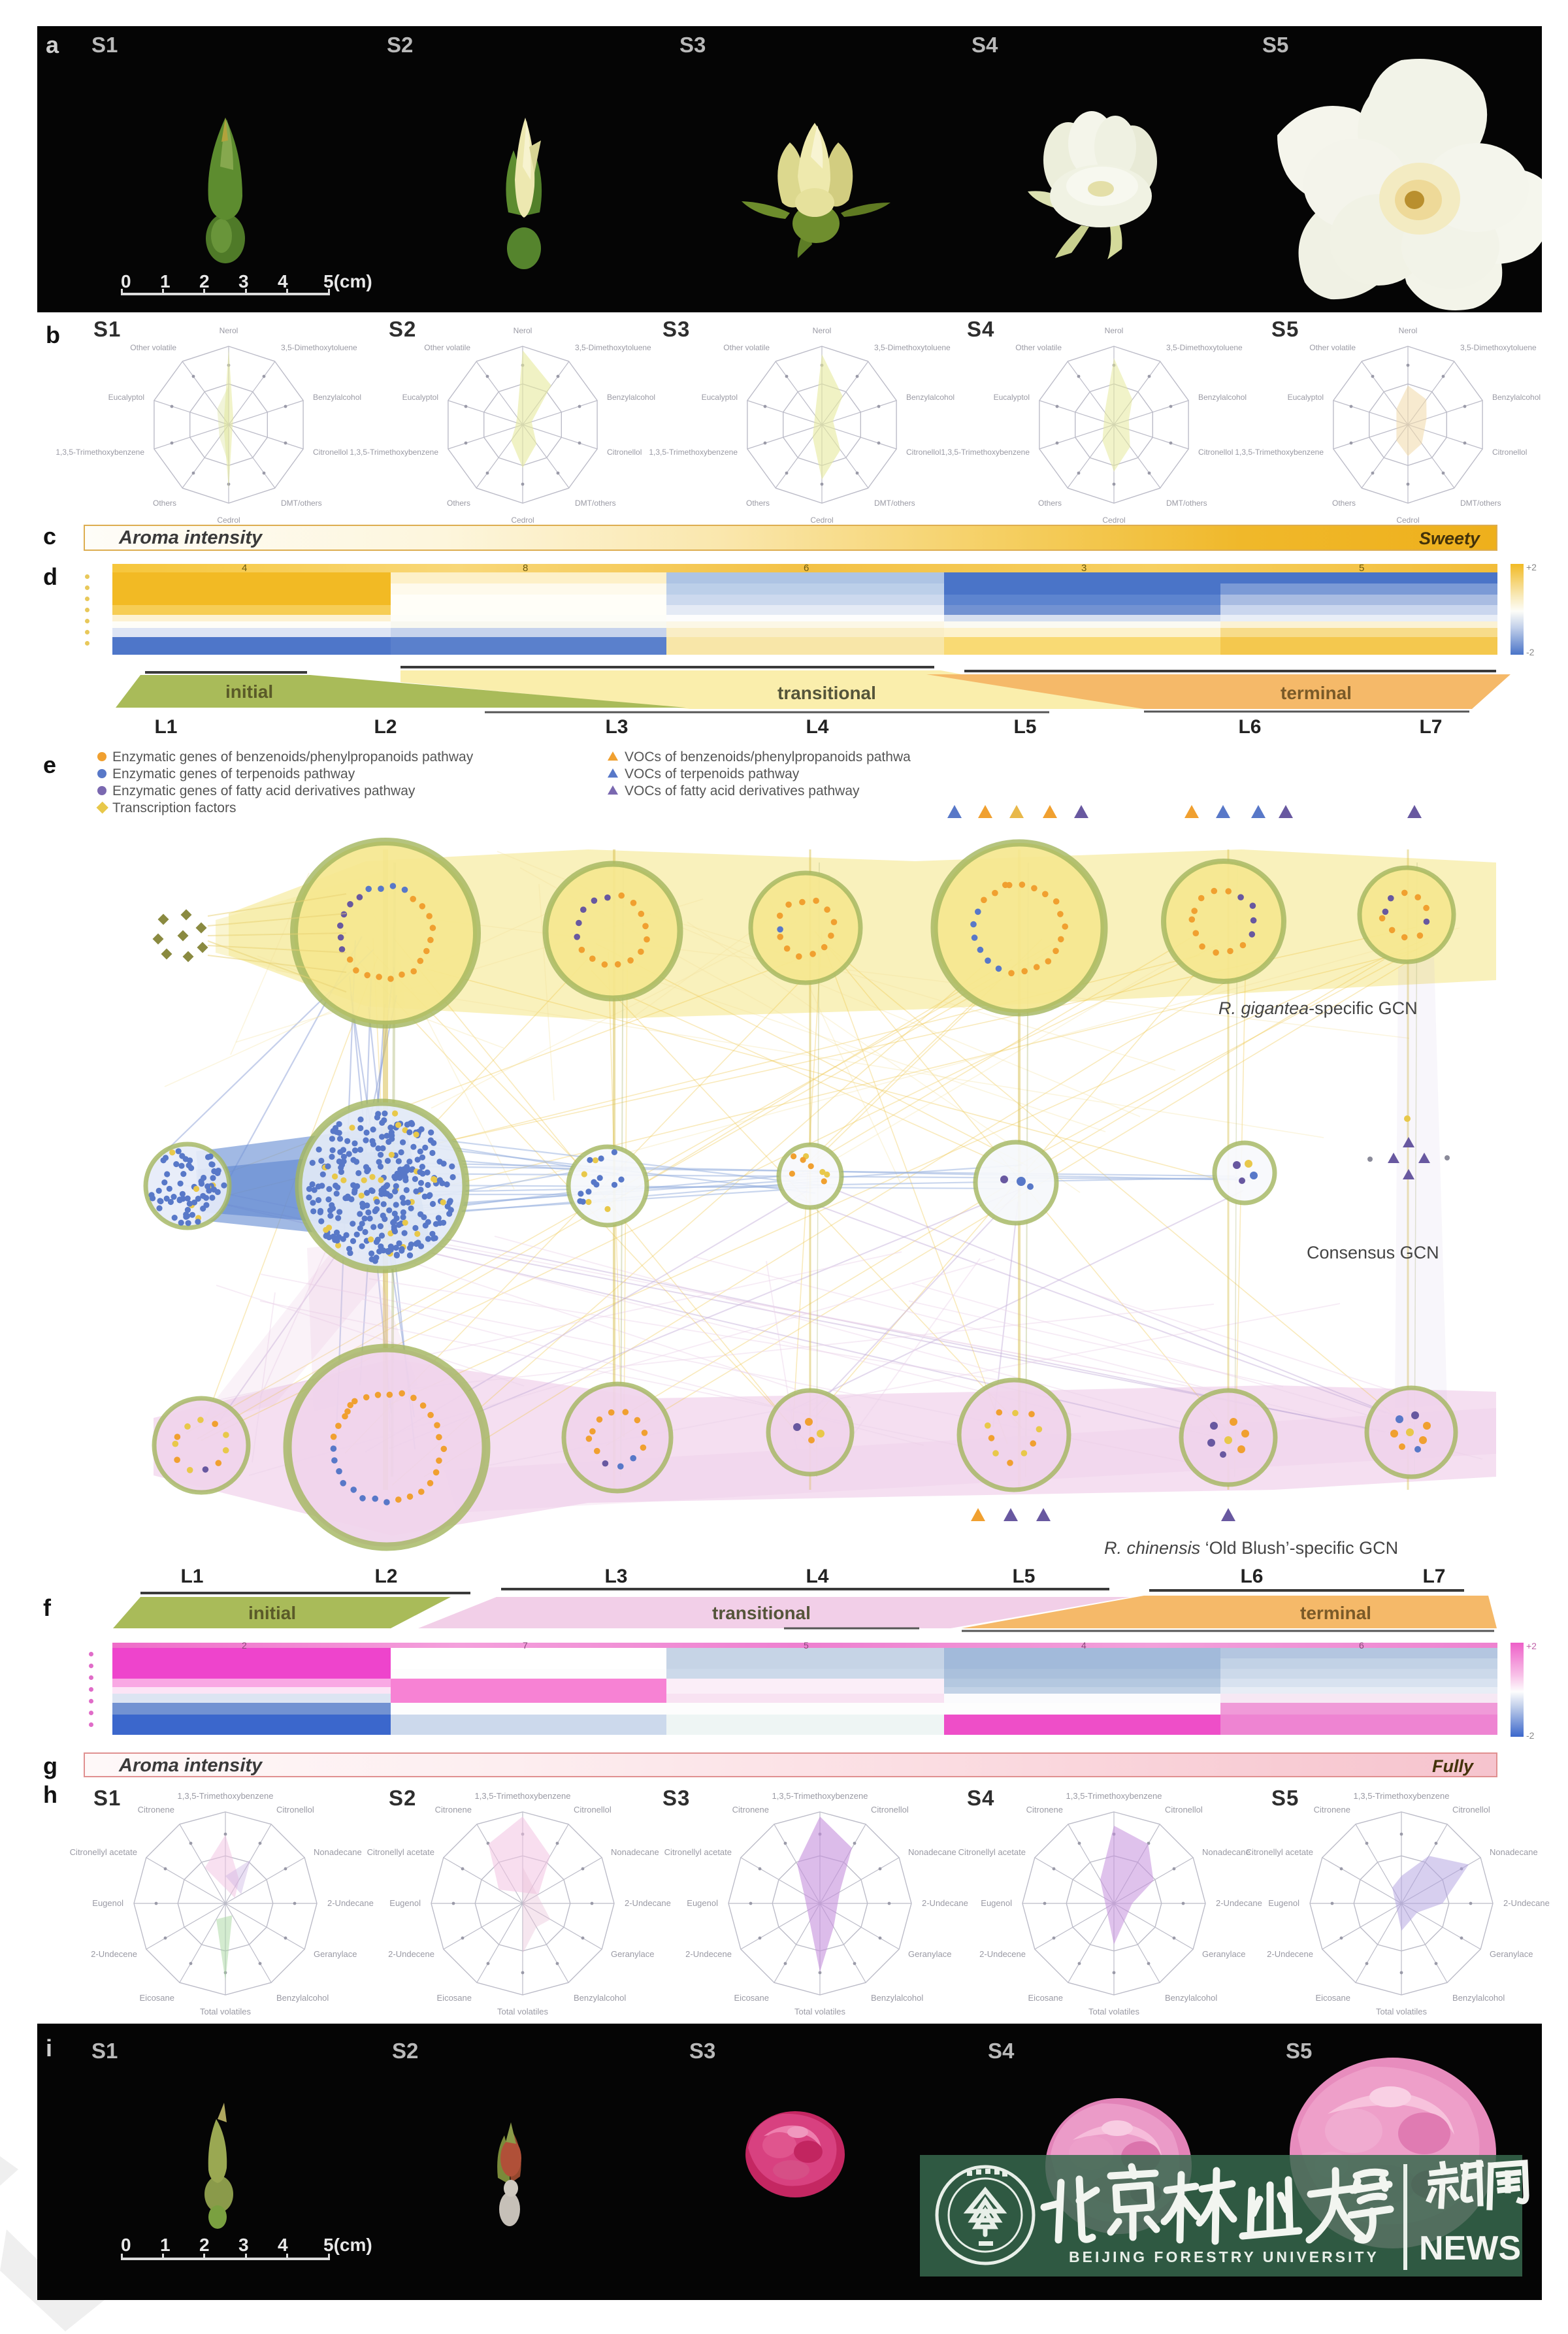 Image resolution: width=1568 pixels, height=2334 pixels. What do you see at coordinates (615, 1577) in the screenshot?
I see `svg-text: L3` at bounding box center [615, 1577].